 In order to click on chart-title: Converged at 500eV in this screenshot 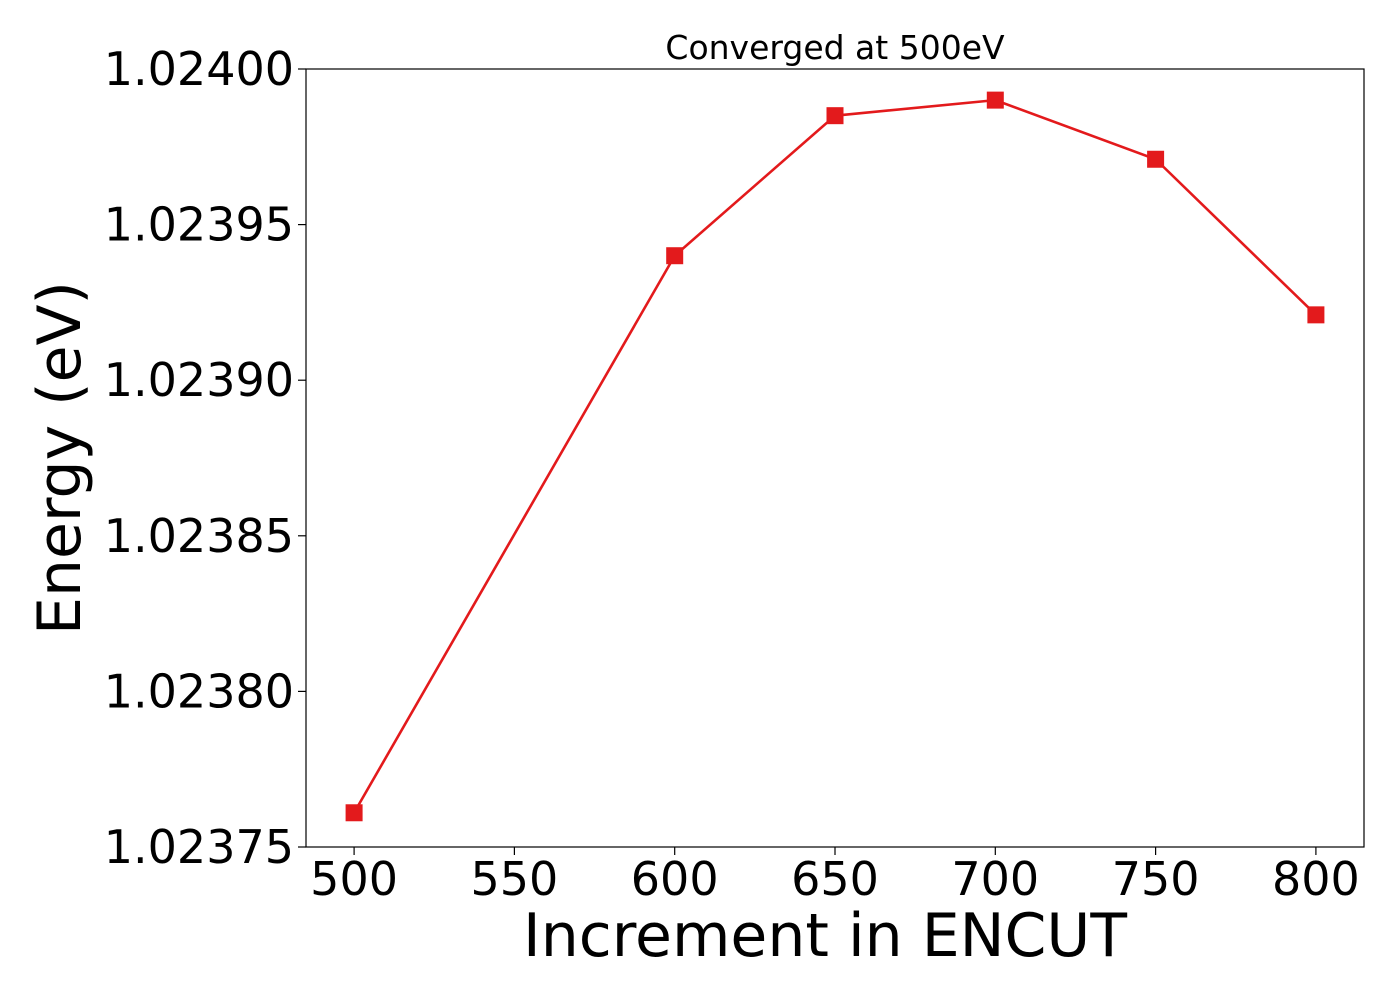, I will do `click(835, 47)`.